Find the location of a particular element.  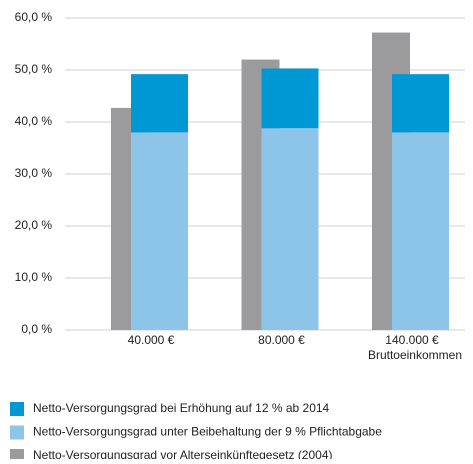

y-tick-label: 60,0 % is located at coordinates (34, 17).